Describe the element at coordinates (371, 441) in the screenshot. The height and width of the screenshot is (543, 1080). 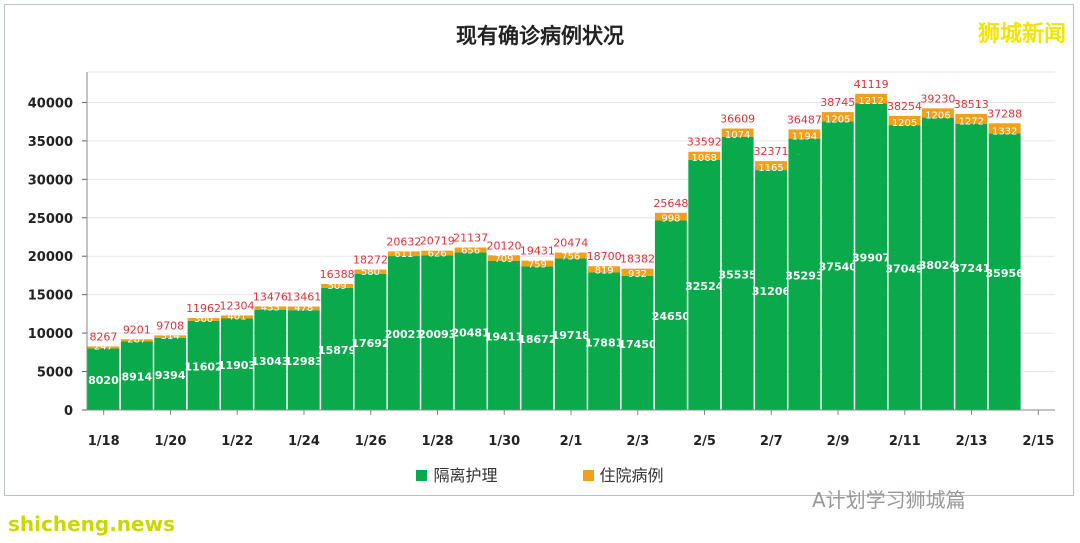
I see `x-tick-label: 1/26` at that location.